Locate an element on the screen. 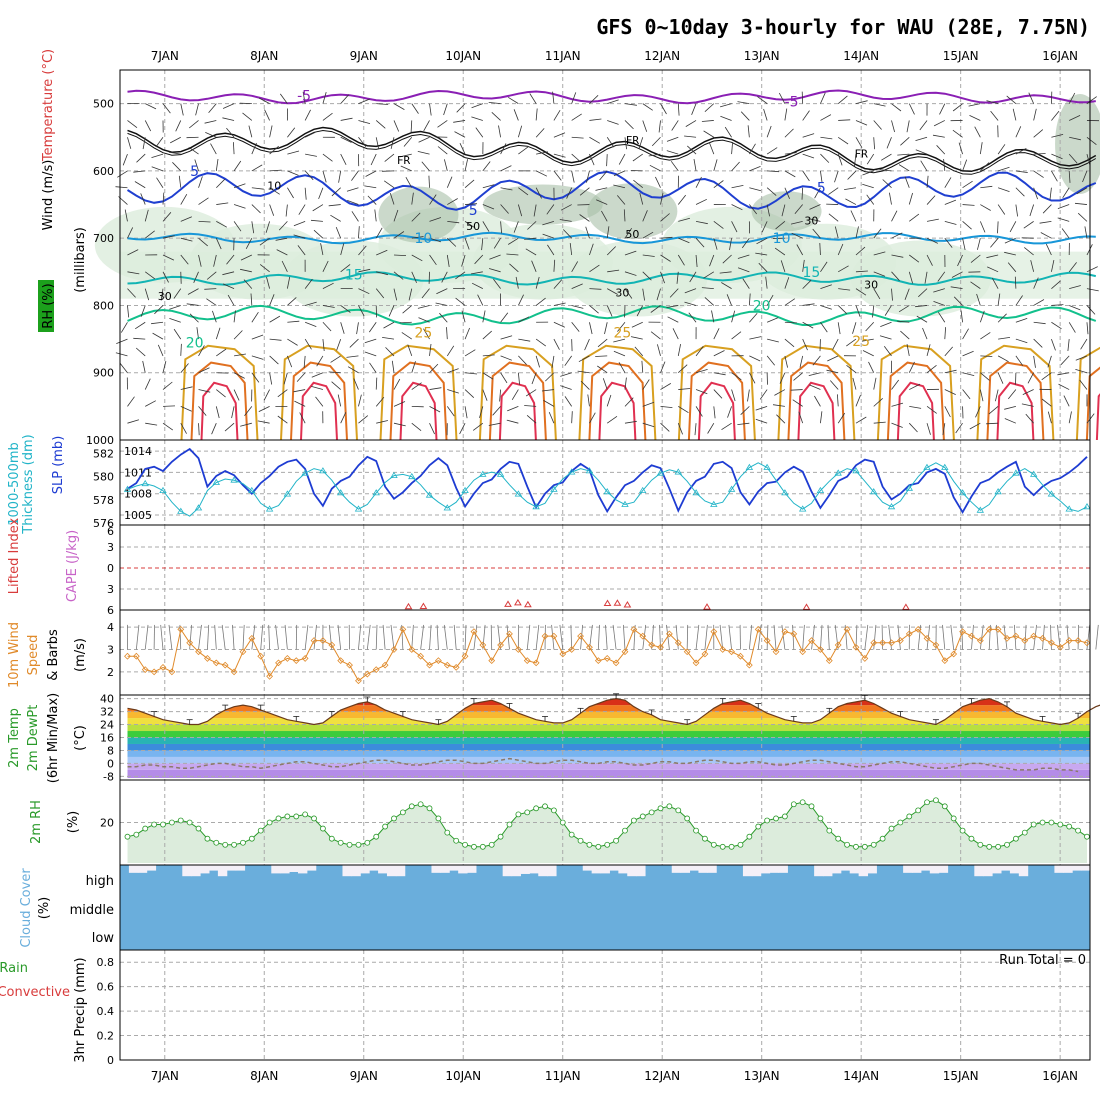 Image resolution: width=1100 pixels, height=1100 pixels. temperature-axis-label-3: (6hr Min/Max) is located at coordinates (53, 738).